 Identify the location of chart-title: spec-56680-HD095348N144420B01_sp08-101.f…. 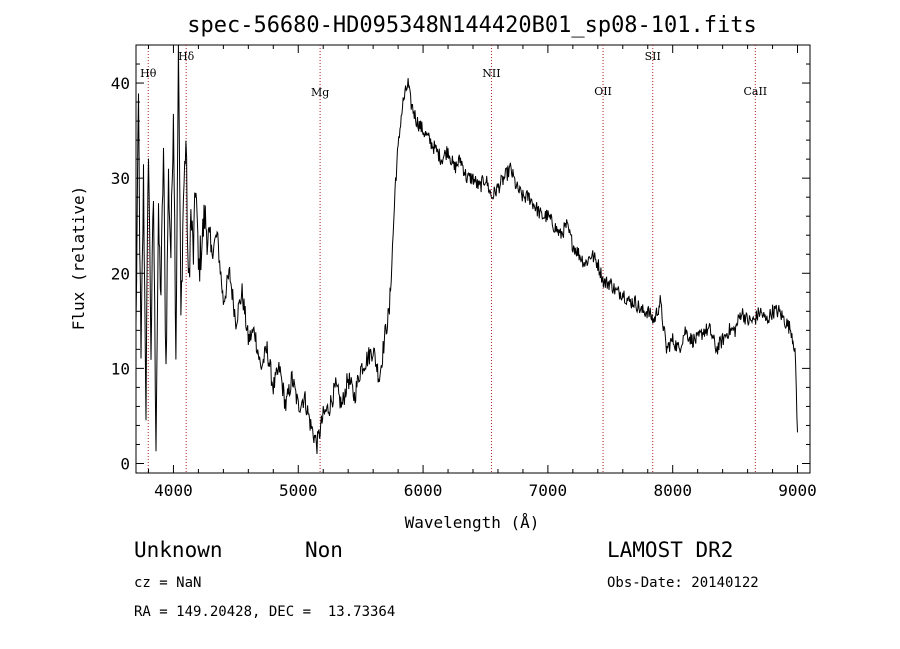
(472, 25).